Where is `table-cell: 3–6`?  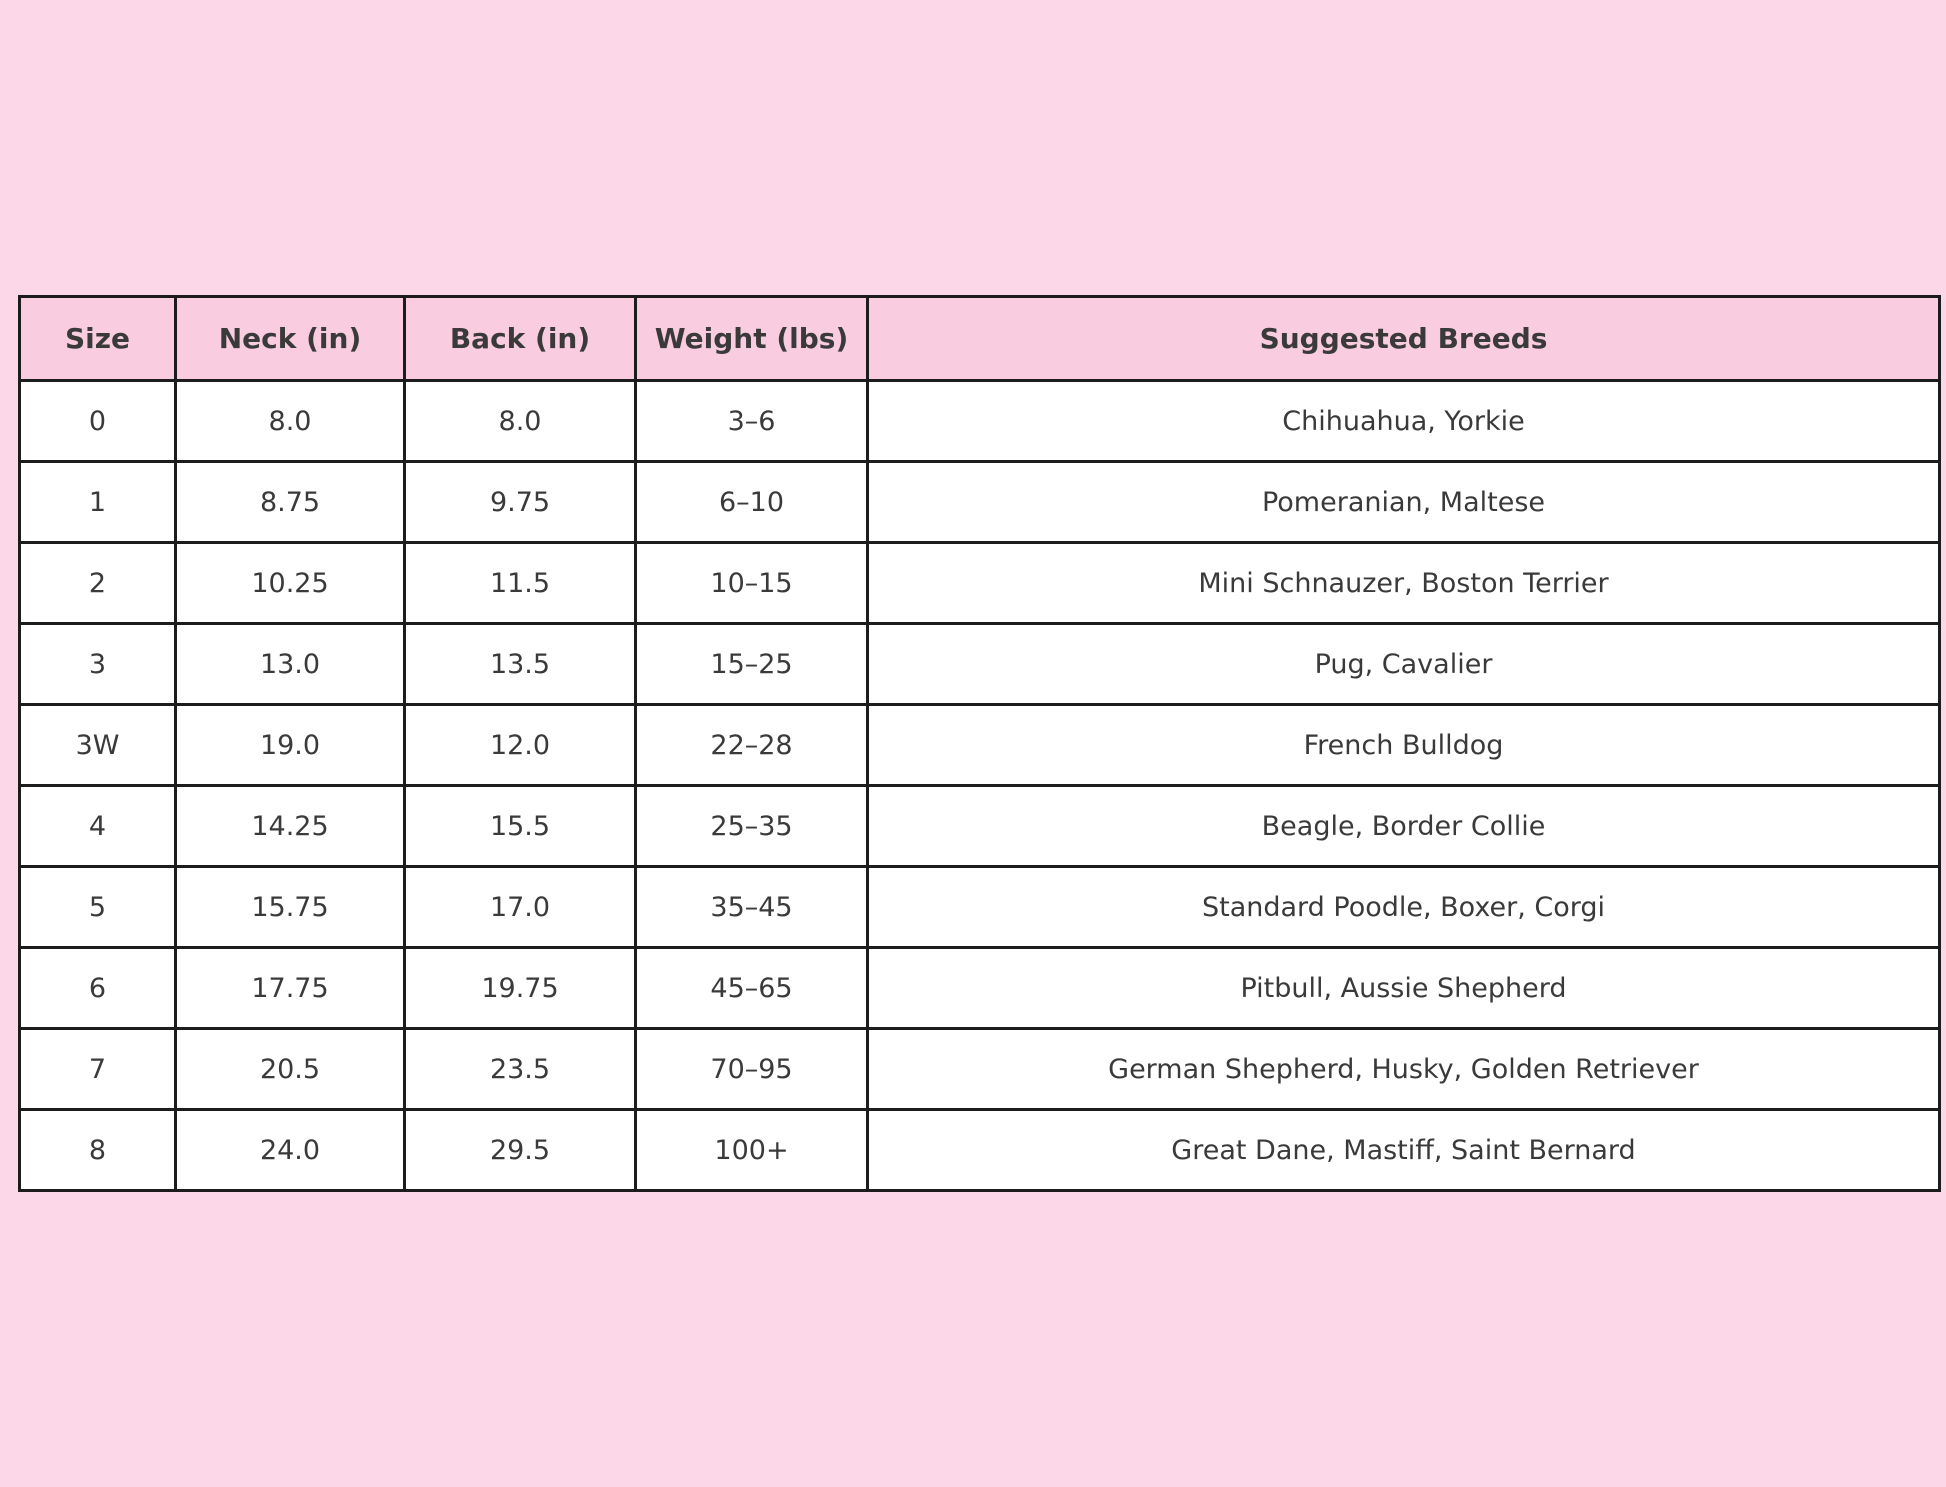
table-cell: 3–6 is located at coordinates (751, 421).